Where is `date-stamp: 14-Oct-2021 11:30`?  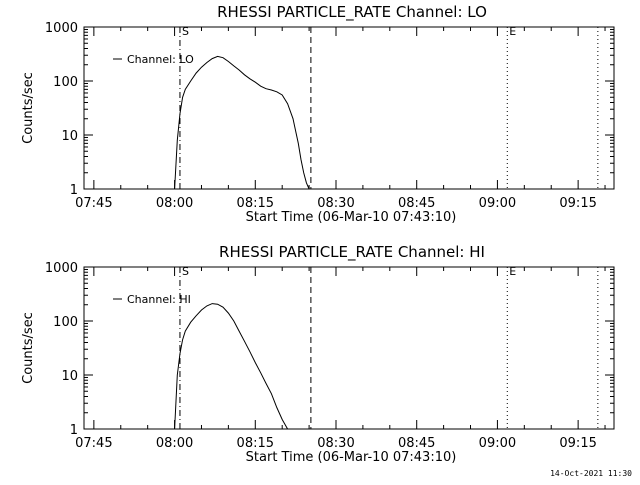 date-stamp: 14-Oct-2021 11:30 is located at coordinates (591, 473).